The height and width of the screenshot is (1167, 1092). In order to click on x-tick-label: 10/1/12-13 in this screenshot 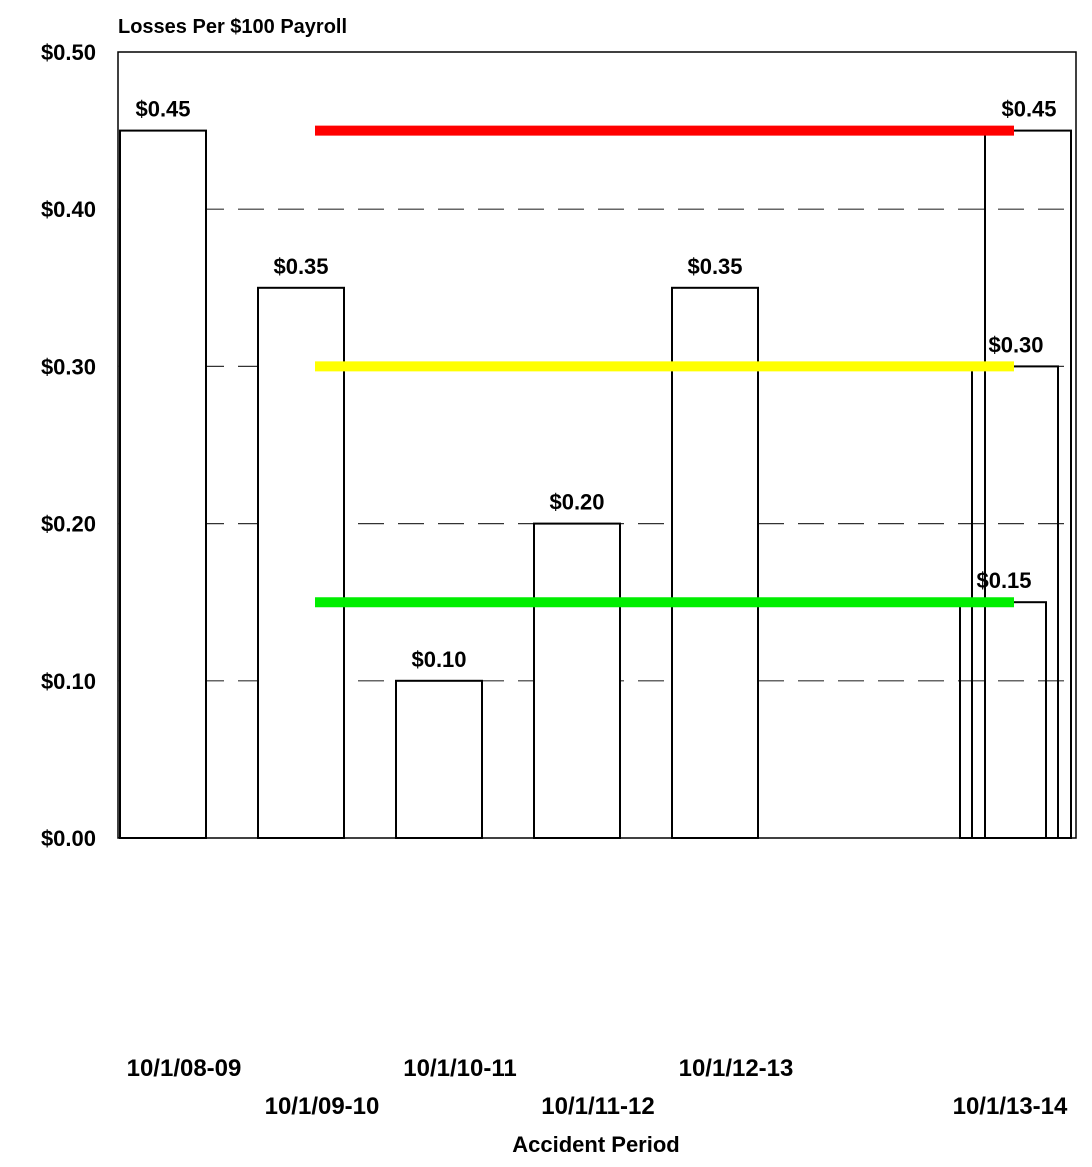, I will do `click(736, 1068)`.